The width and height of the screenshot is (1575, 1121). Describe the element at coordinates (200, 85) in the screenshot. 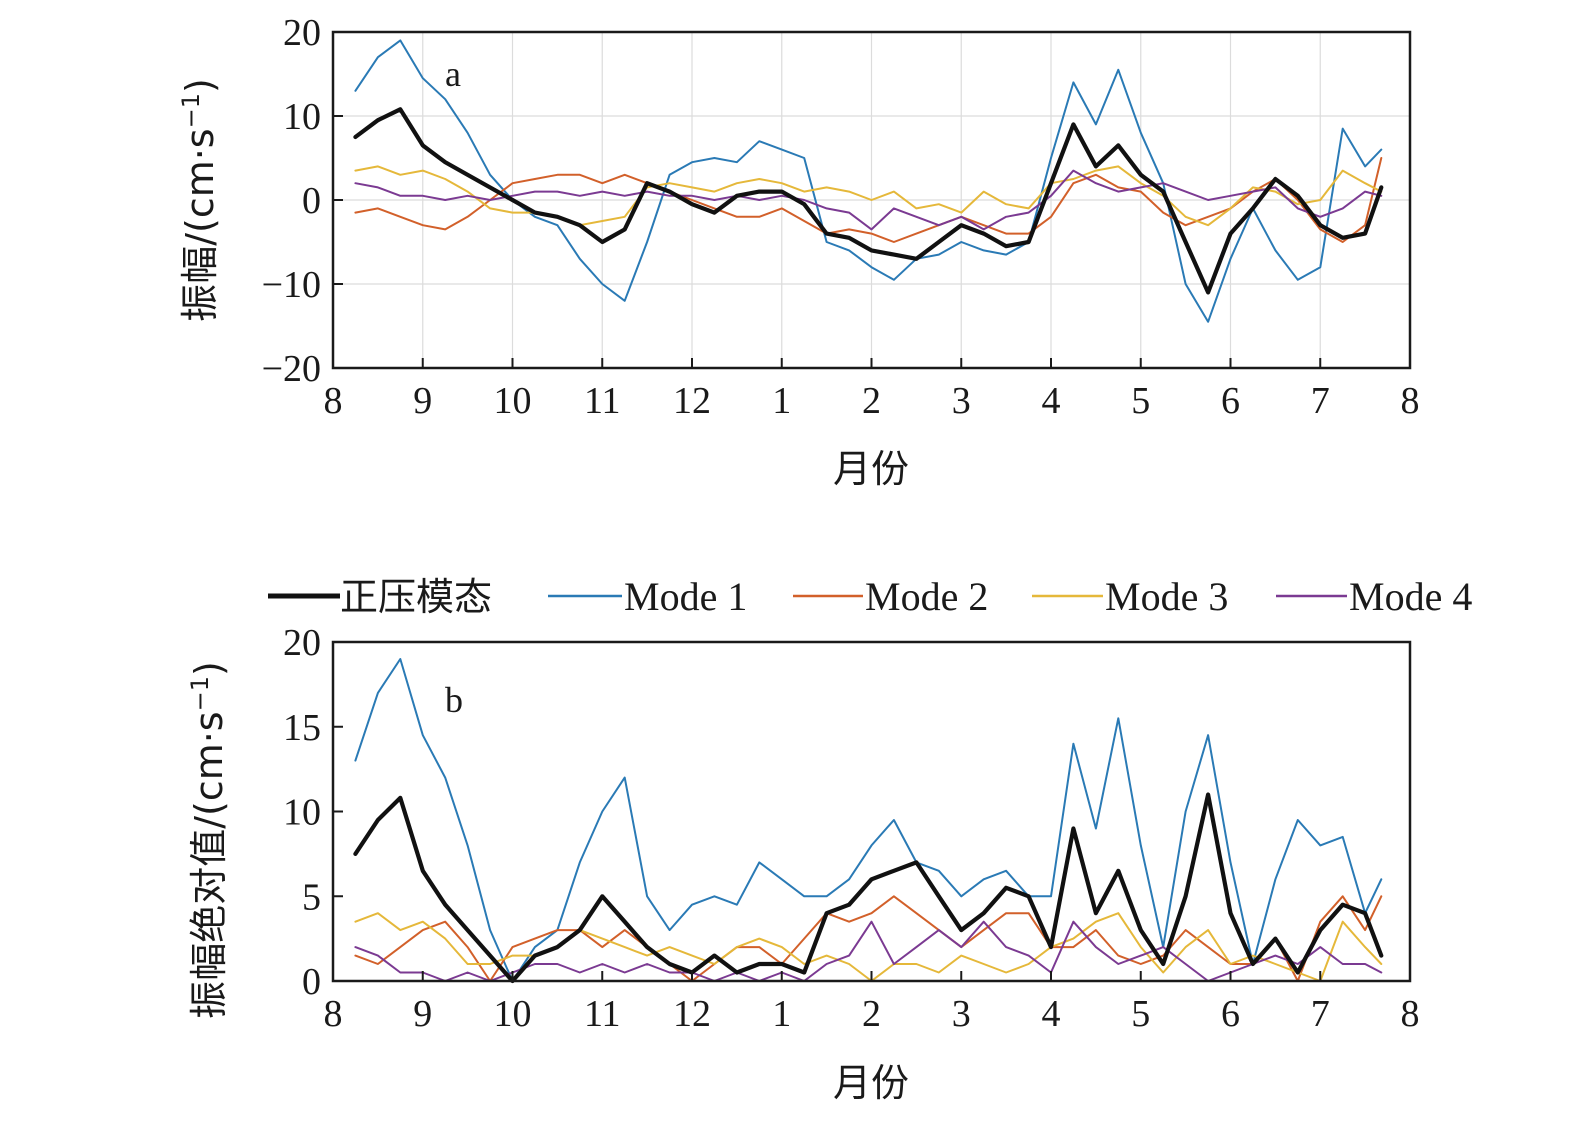

I see `panel-a-ylabel-close: )` at that location.